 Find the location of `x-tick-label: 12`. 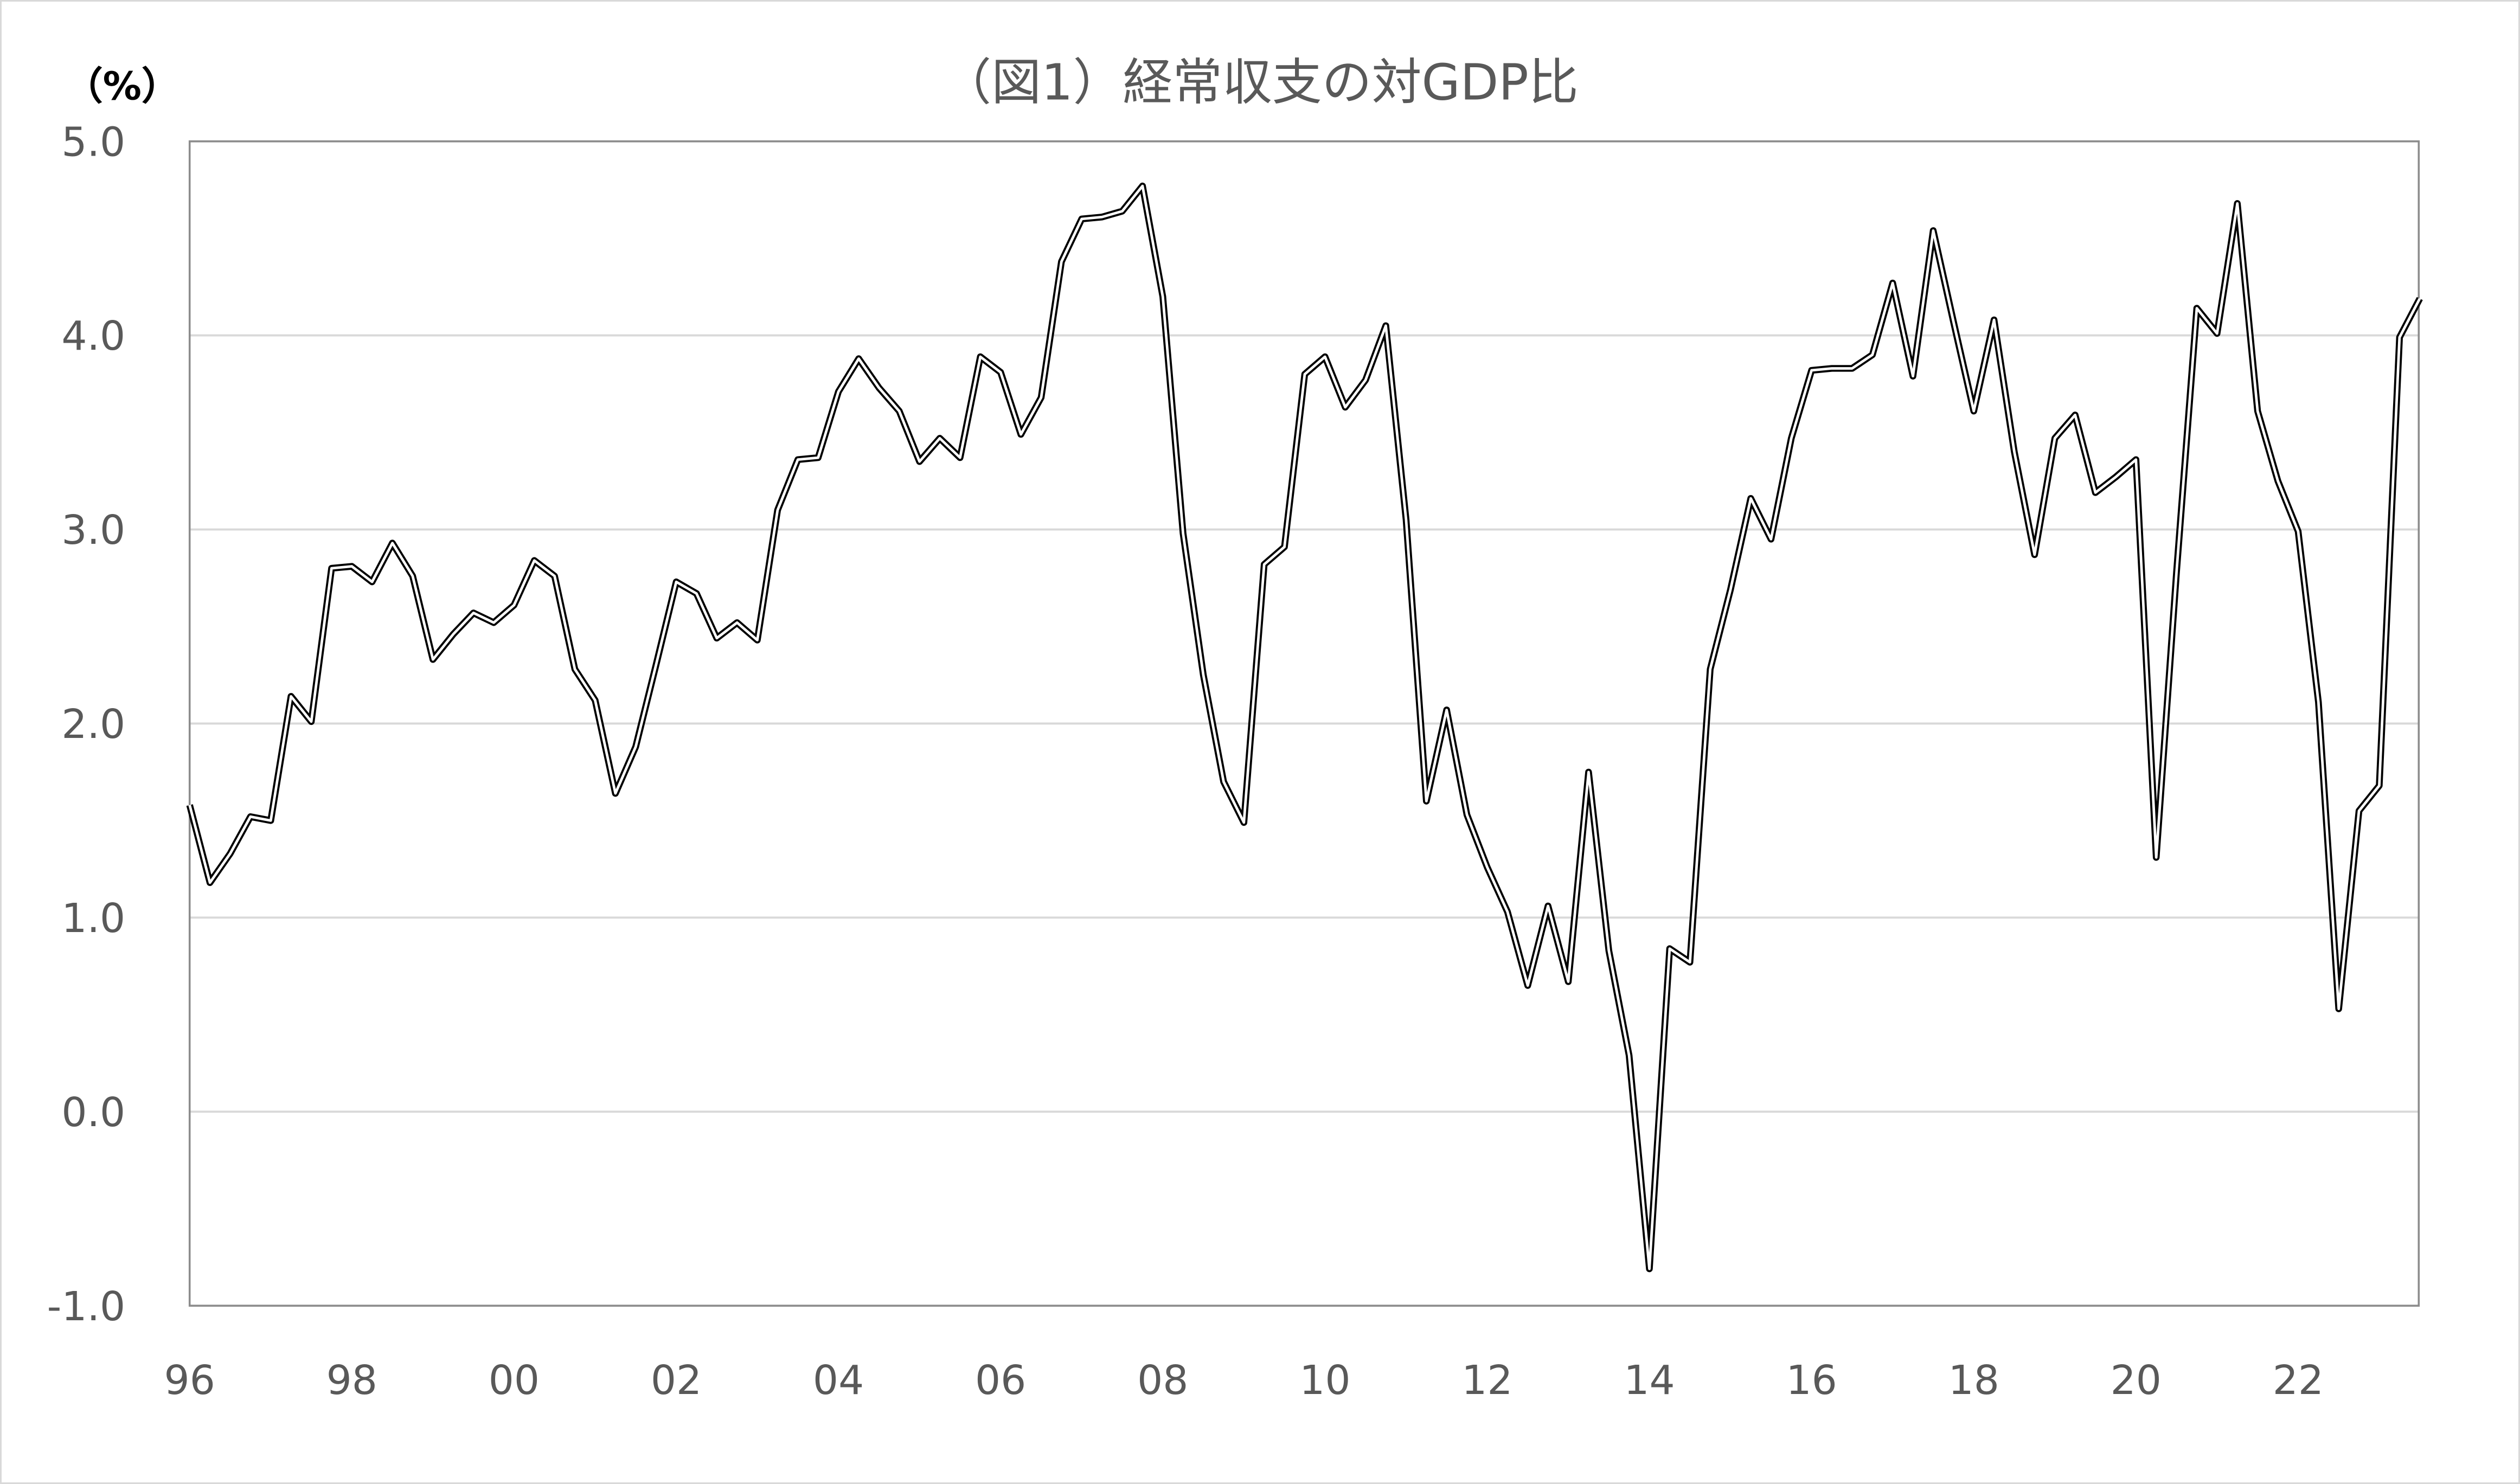

x-tick-label: 12 is located at coordinates (1486, 1380).